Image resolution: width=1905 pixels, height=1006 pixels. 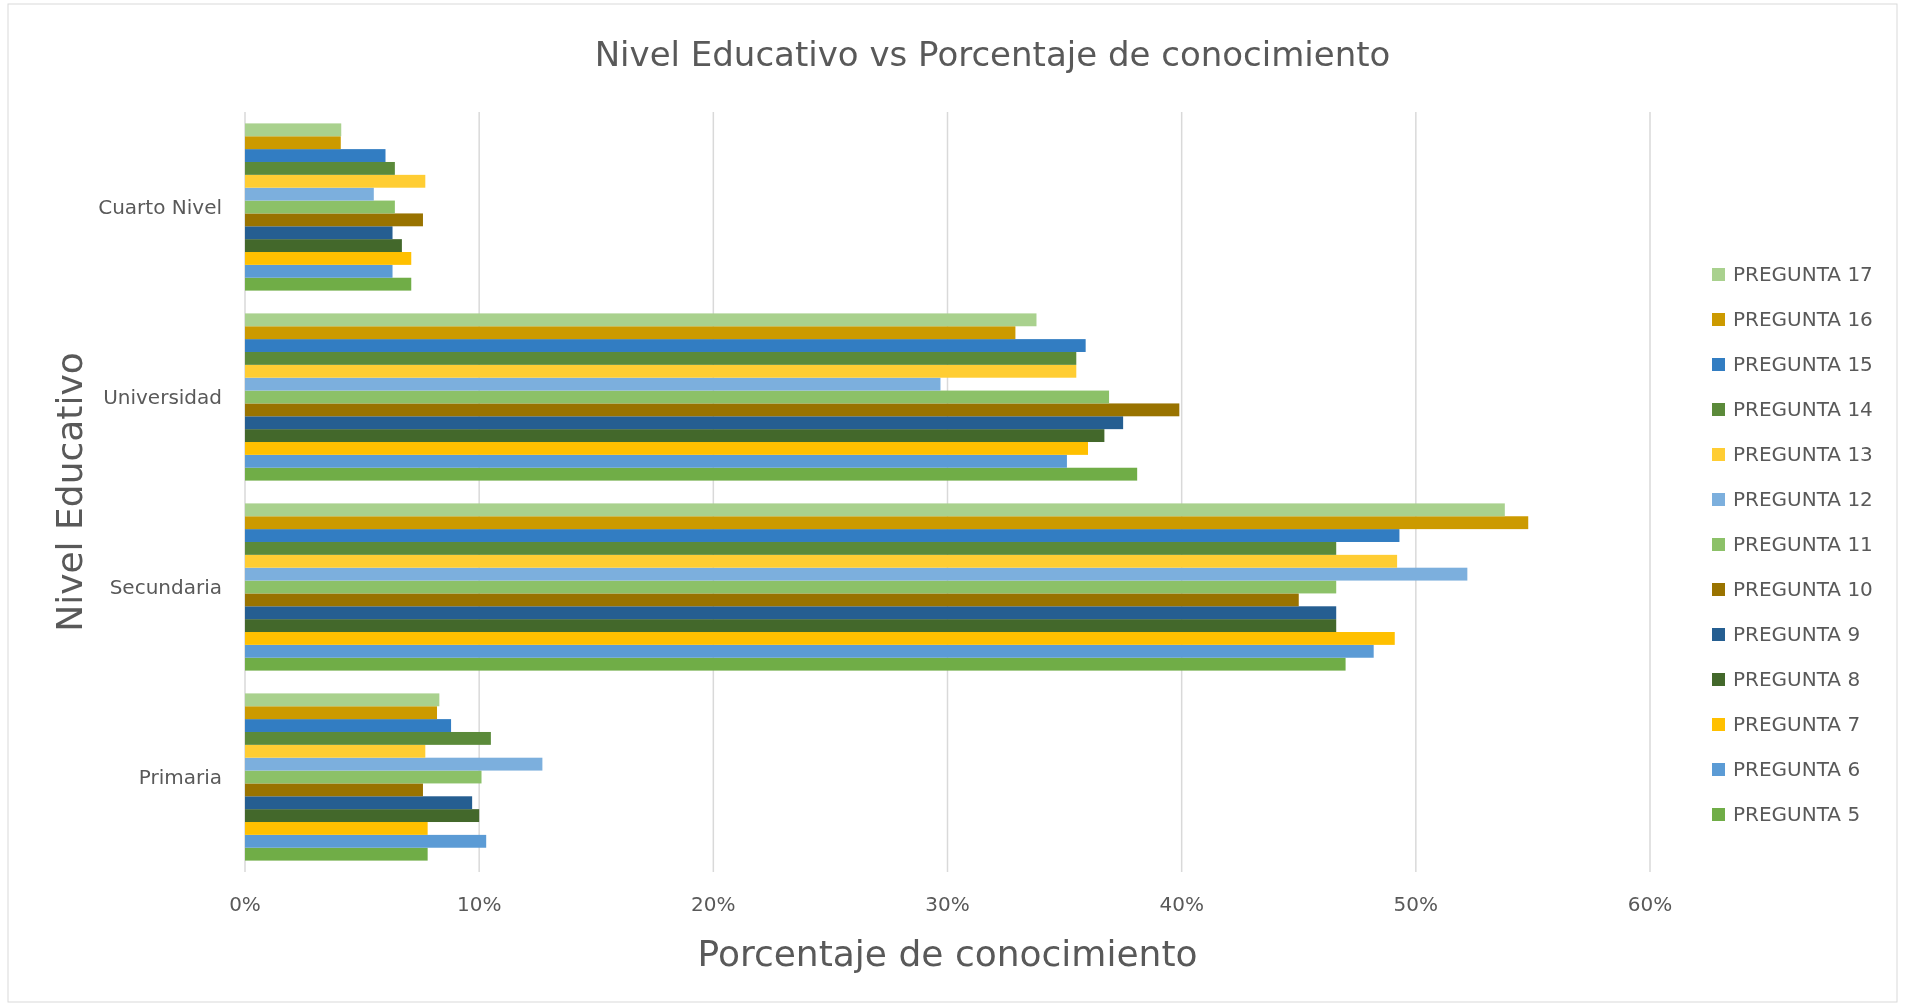 I want to click on legend-label: PREGUNTA 17, so click(x=1803, y=274).